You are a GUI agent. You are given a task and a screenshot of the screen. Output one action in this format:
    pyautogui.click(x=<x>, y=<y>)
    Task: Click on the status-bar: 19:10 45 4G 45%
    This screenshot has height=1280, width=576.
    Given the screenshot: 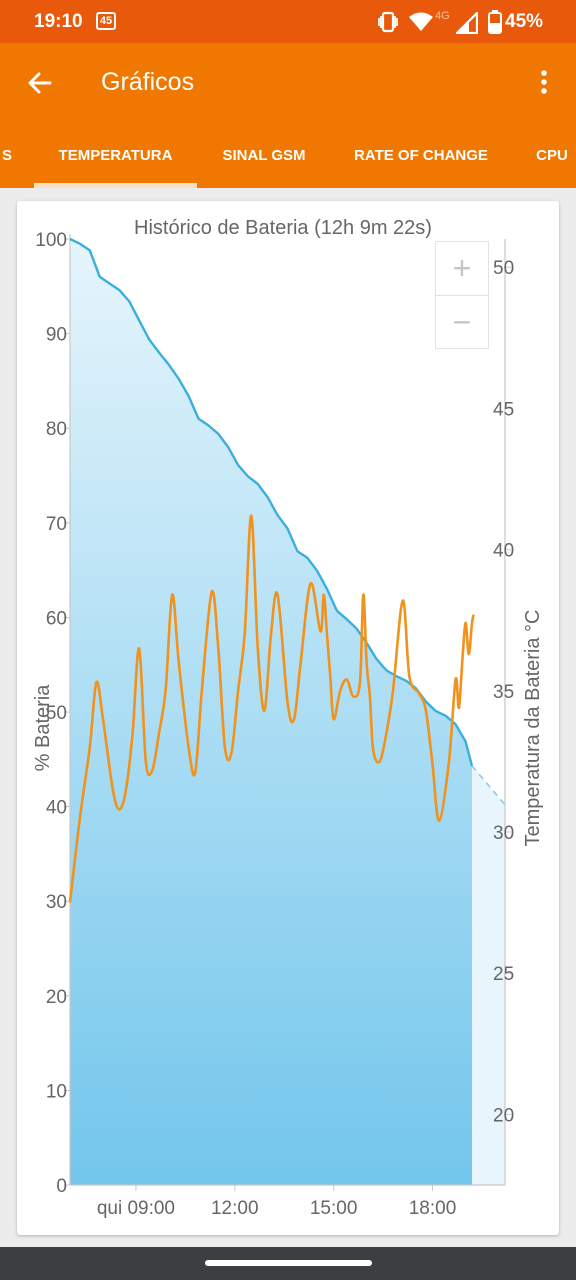 What is the action you would take?
    pyautogui.click(x=288, y=21)
    